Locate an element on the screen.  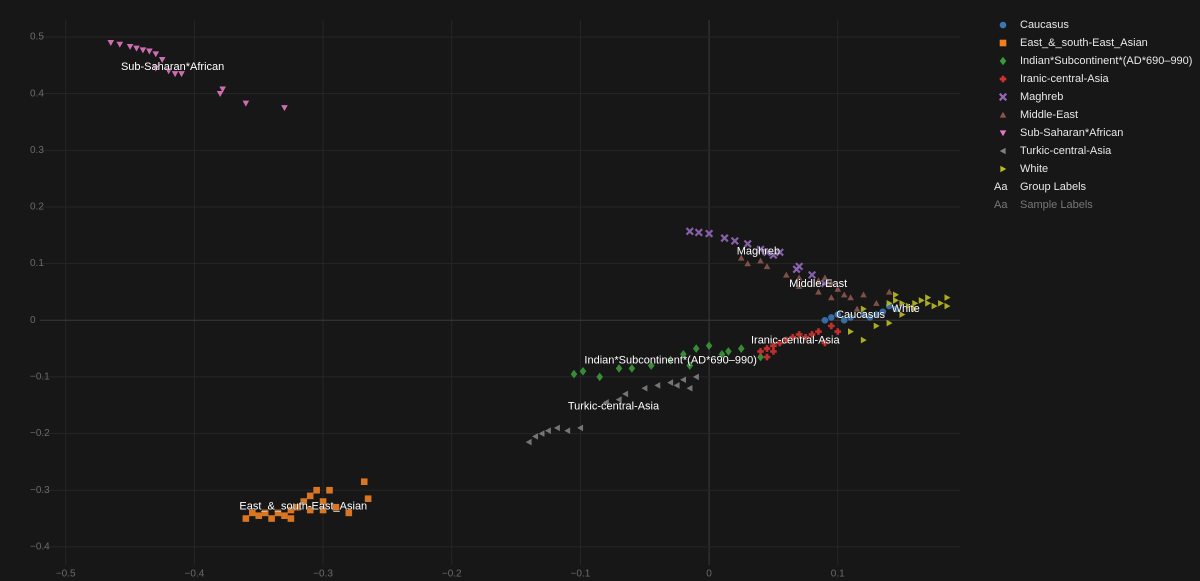
x-tick-label: 0.1 is located at coordinates (838, 574).